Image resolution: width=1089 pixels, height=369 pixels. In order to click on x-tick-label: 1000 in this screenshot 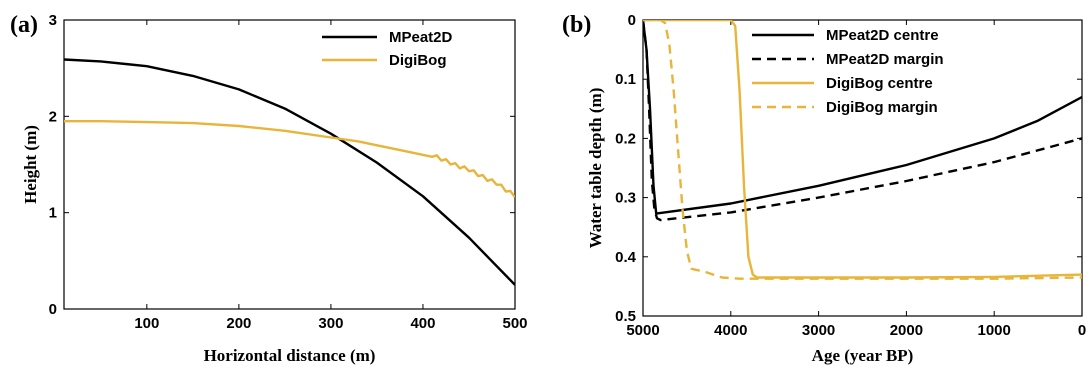, I will do `click(994, 330)`.